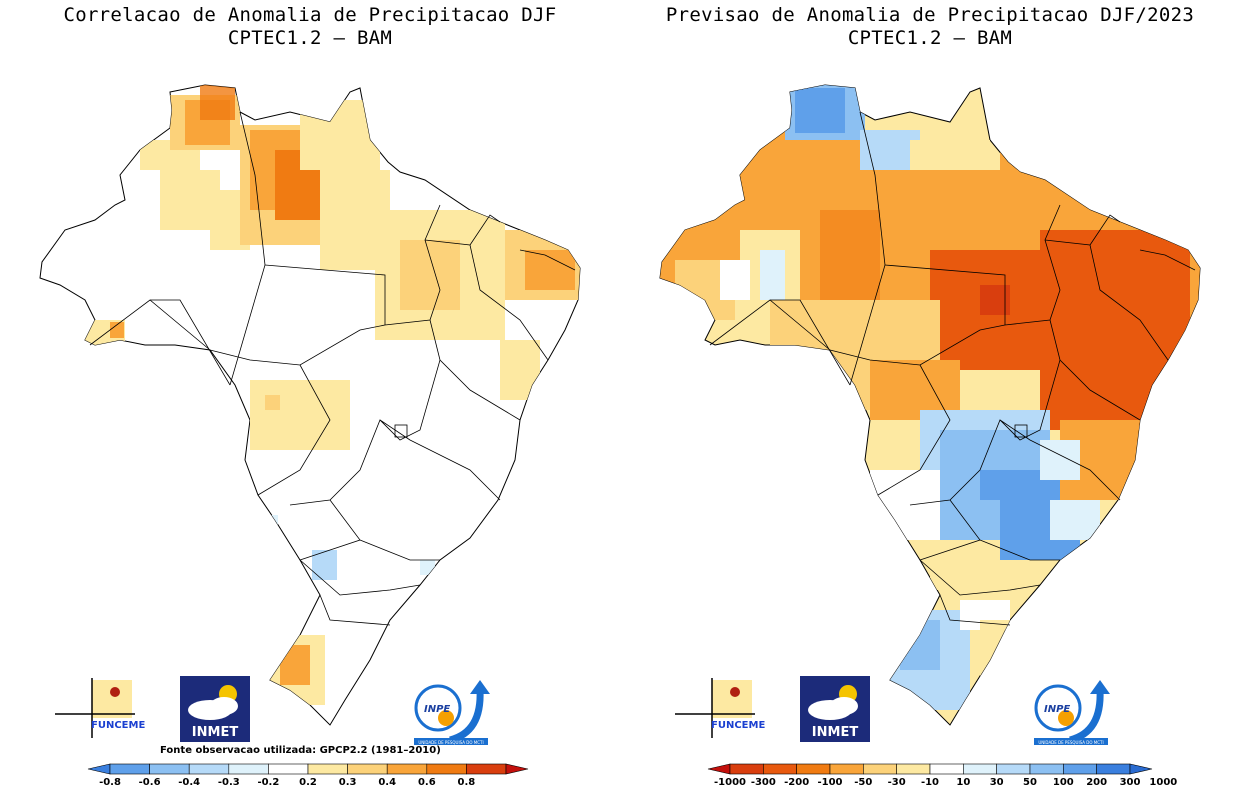  Describe the element at coordinates (1096, 782) in the screenshot. I see `forecast-colorbar-tick-label: 200` at that location.